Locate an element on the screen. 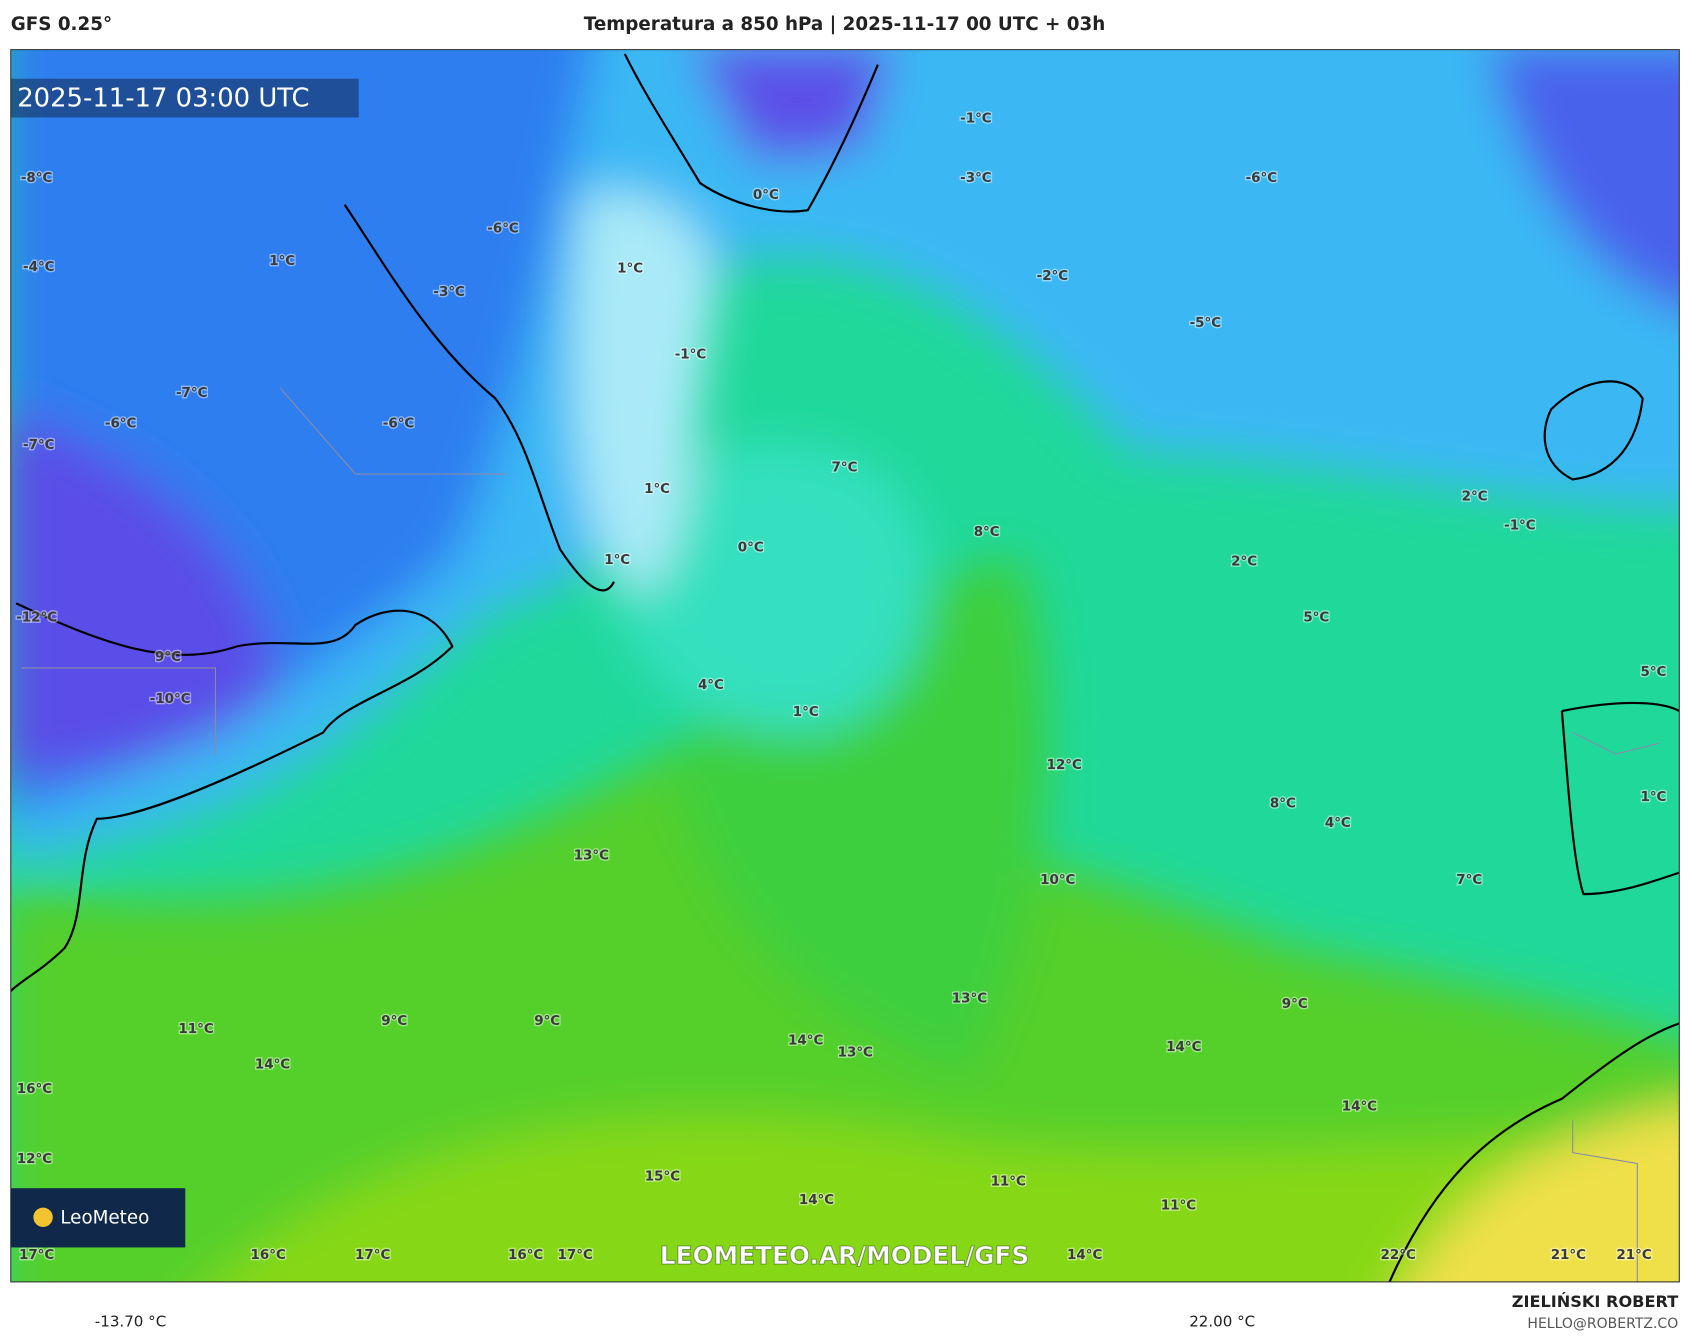 Image resolution: width=1689 pixels, height=1338 pixels. temperature-label: -10°C is located at coordinates (170, 699).